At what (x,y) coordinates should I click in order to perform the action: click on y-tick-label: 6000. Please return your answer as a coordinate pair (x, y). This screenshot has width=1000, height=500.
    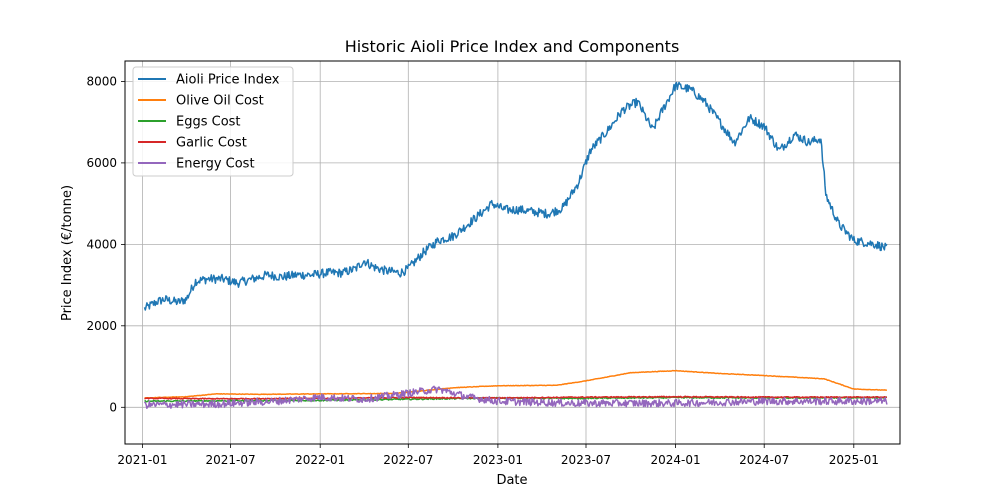
    Looking at the image, I should click on (101, 163).